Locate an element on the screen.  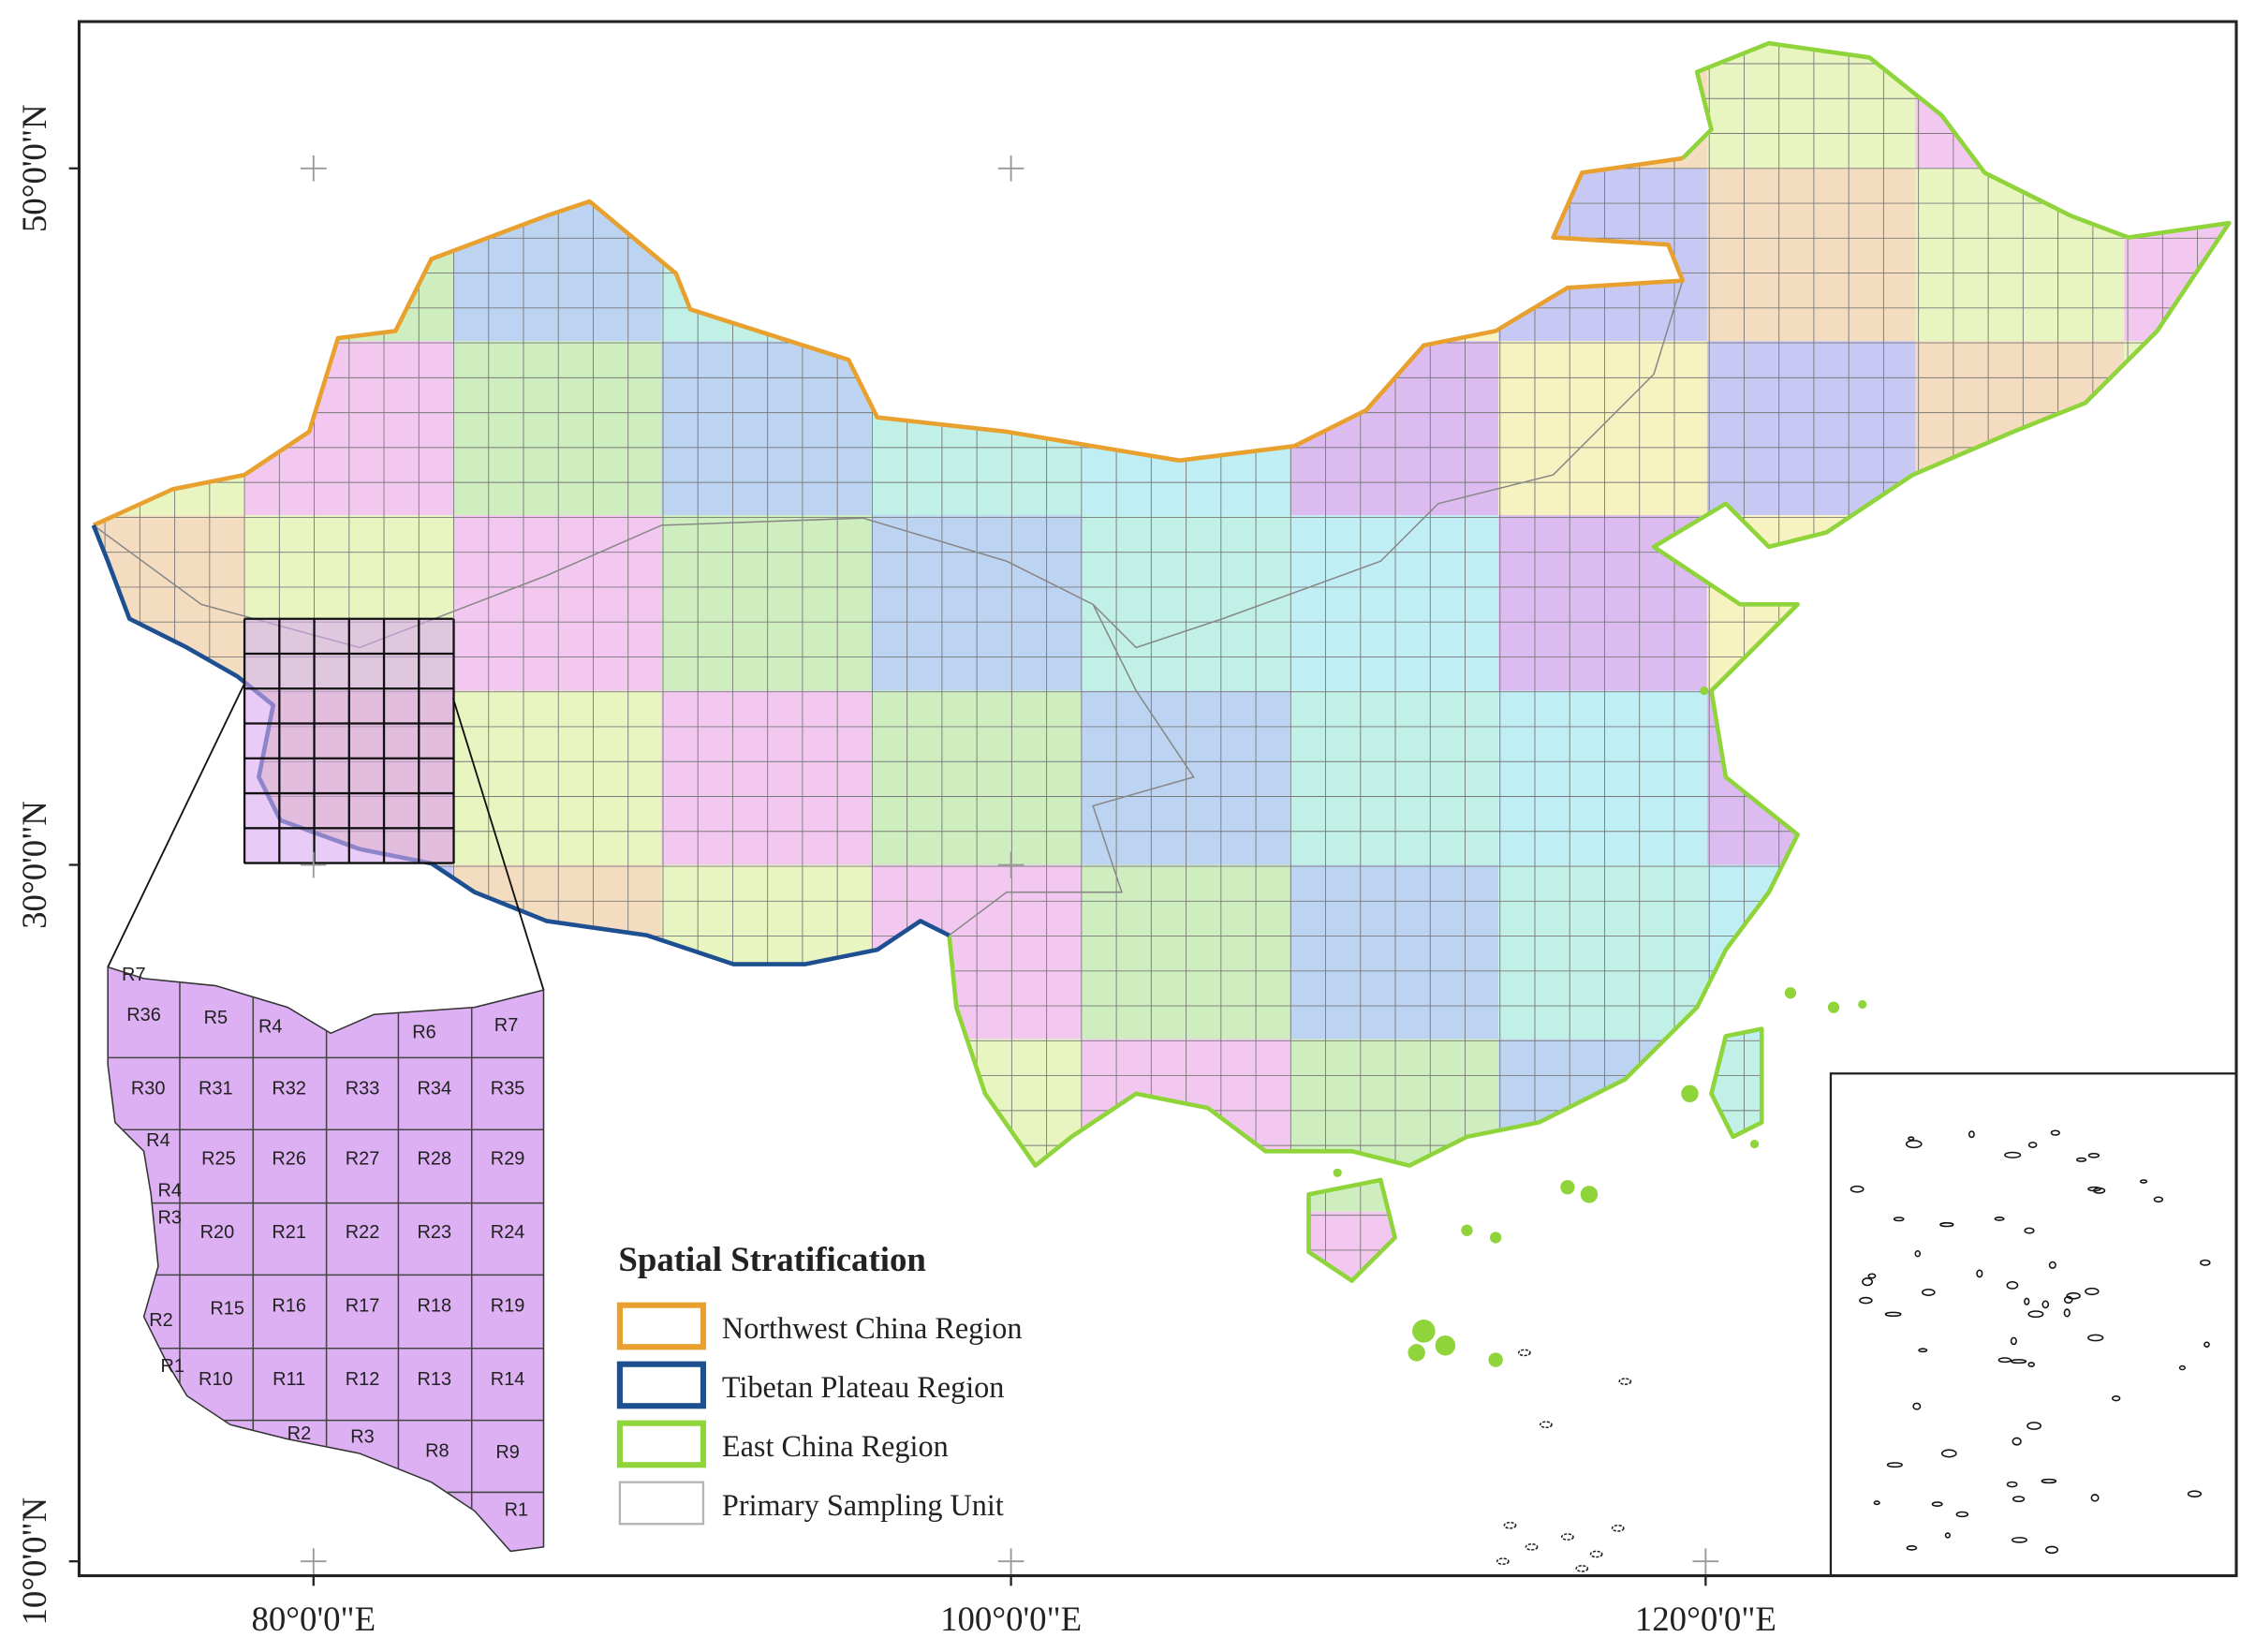
stratum-label: R3 is located at coordinates (169, 1218).